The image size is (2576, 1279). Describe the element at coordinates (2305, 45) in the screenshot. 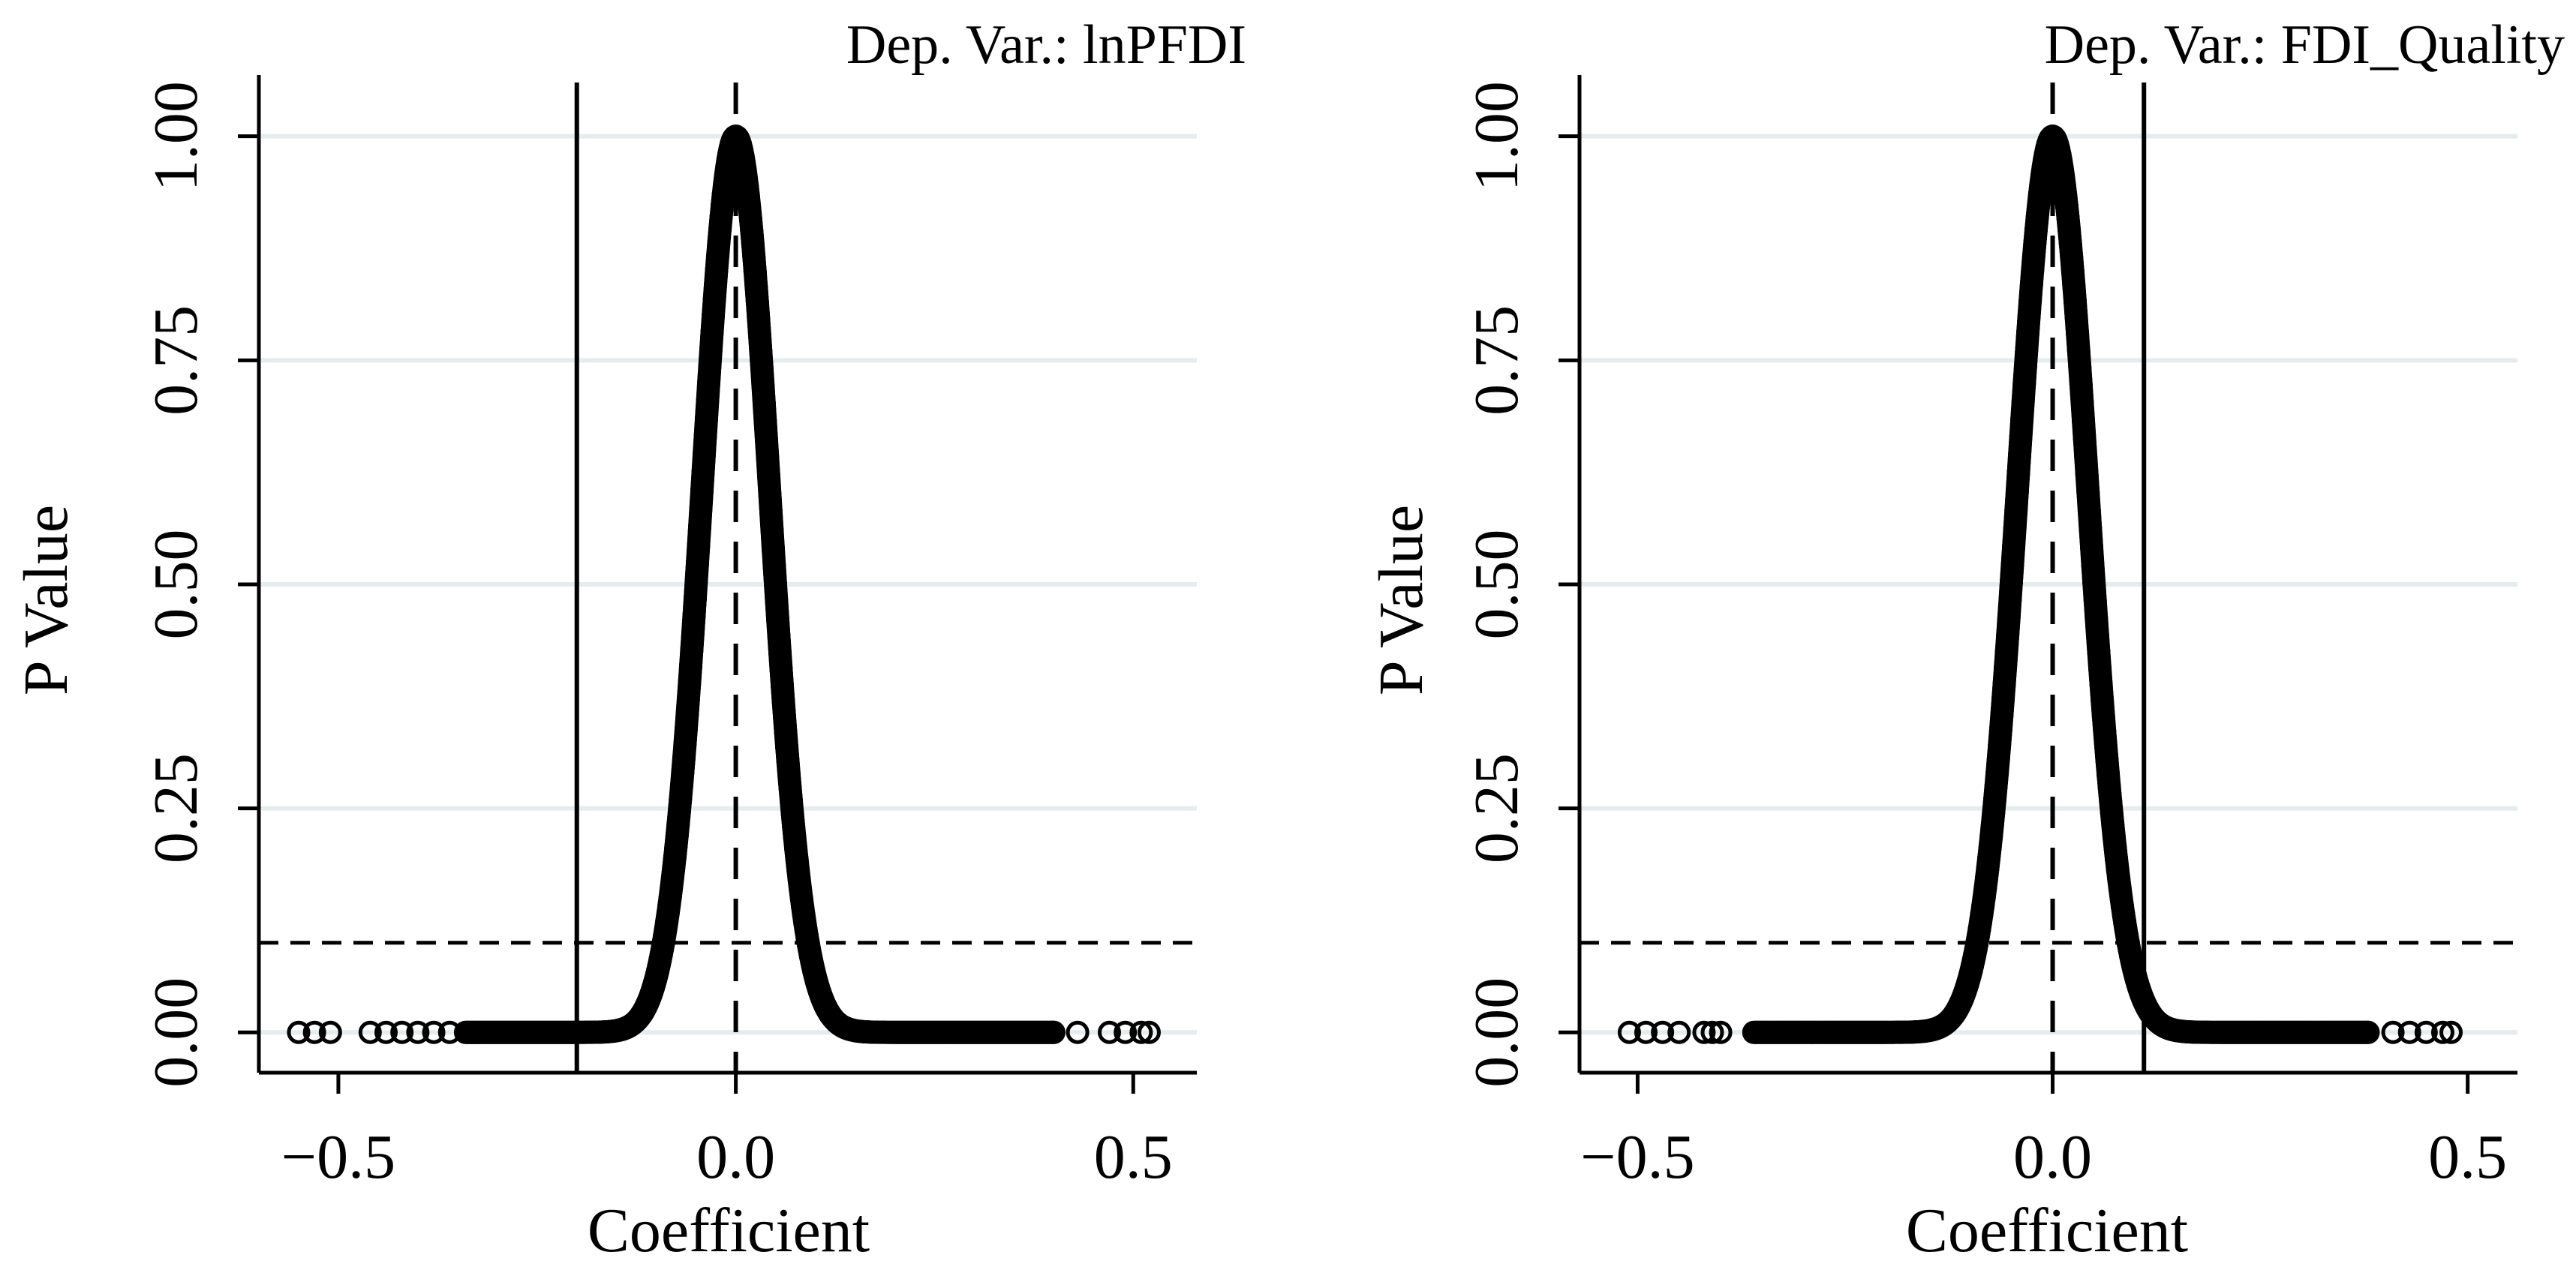

I see `panel-title: Dep. Var.: FDI_Quality` at that location.